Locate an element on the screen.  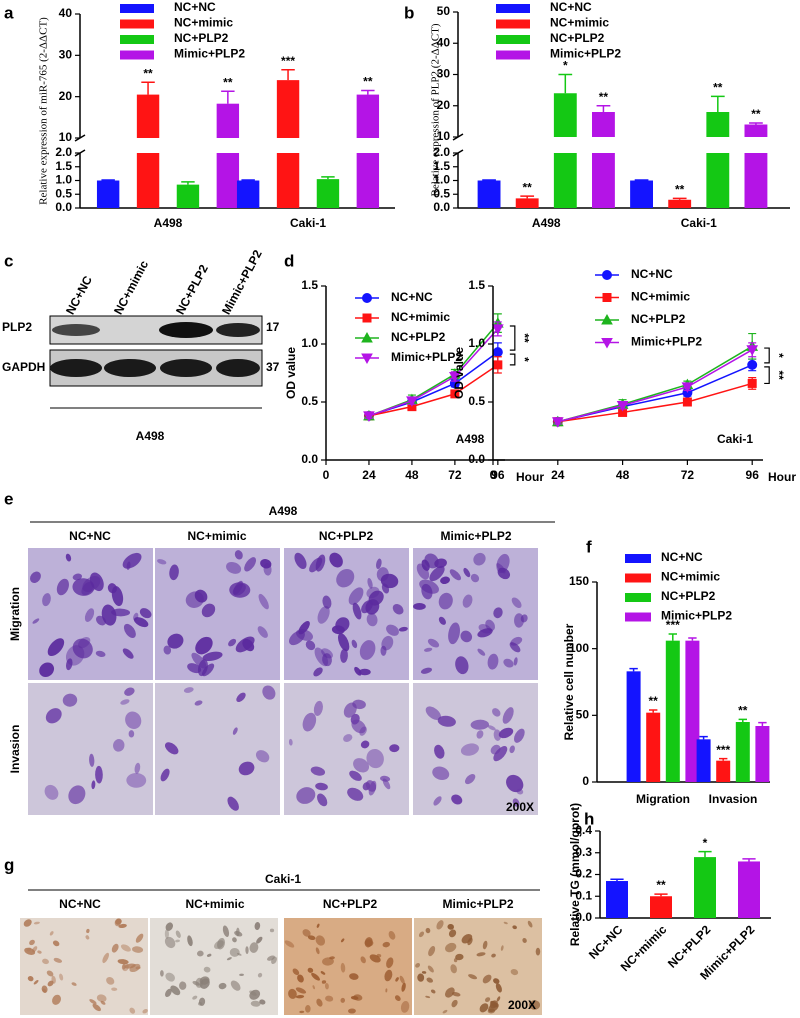
y-tick-label: 40 is located at coordinates (444, 42).